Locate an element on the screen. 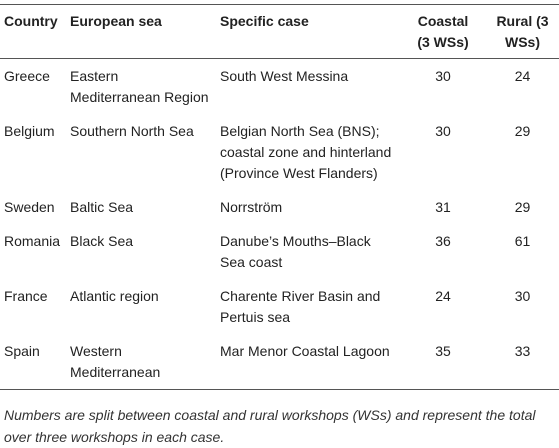 The width and height of the screenshot is (559, 448). table-cell: Charente River Basin and Pertuis sea is located at coordinates (300, 306).